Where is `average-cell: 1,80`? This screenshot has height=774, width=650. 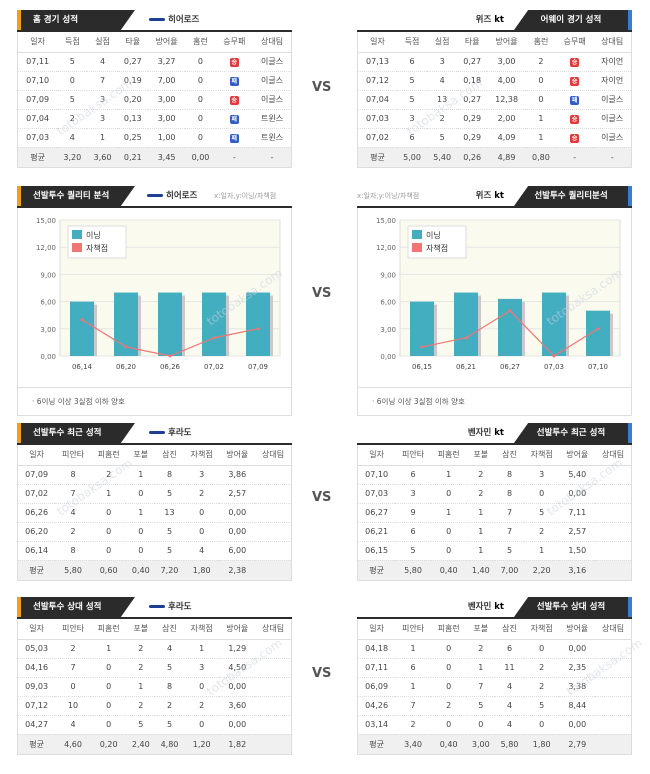
average-cell: 1,80 is located at coordinates (201, 570).